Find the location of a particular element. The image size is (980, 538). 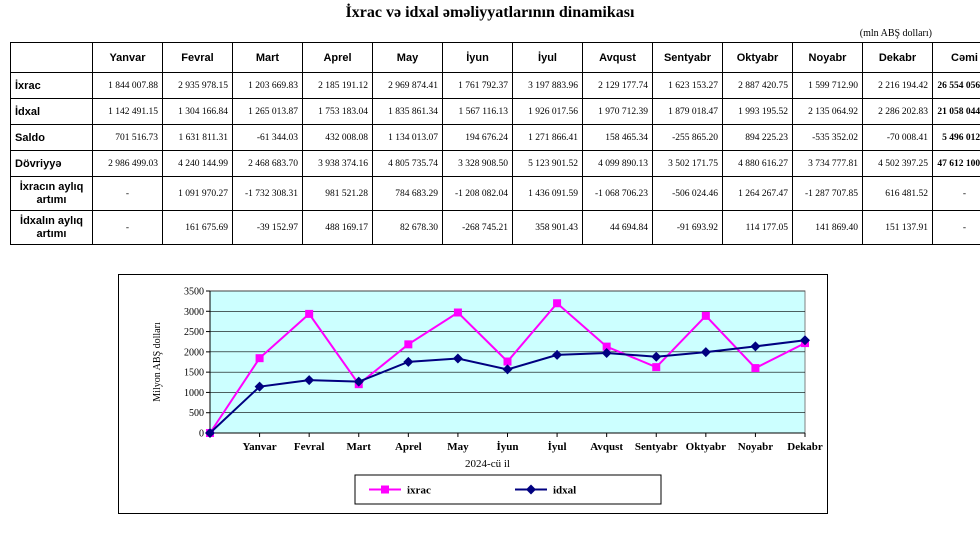

table-header-corner is located at coordinates (51, 57).